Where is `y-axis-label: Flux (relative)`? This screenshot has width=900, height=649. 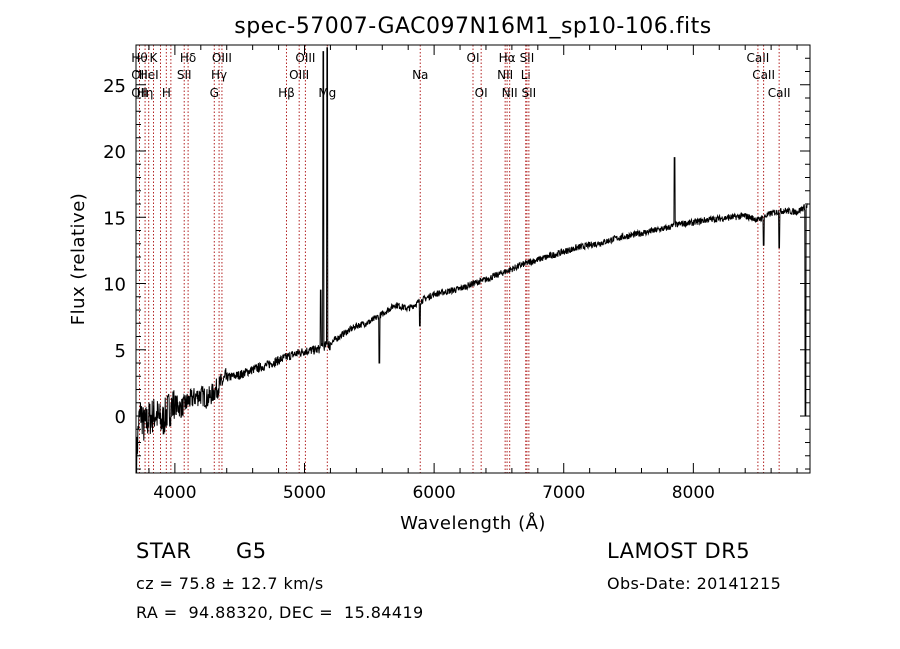
y-axis-label: Flux (relative) is located at coordinates (78, 259).